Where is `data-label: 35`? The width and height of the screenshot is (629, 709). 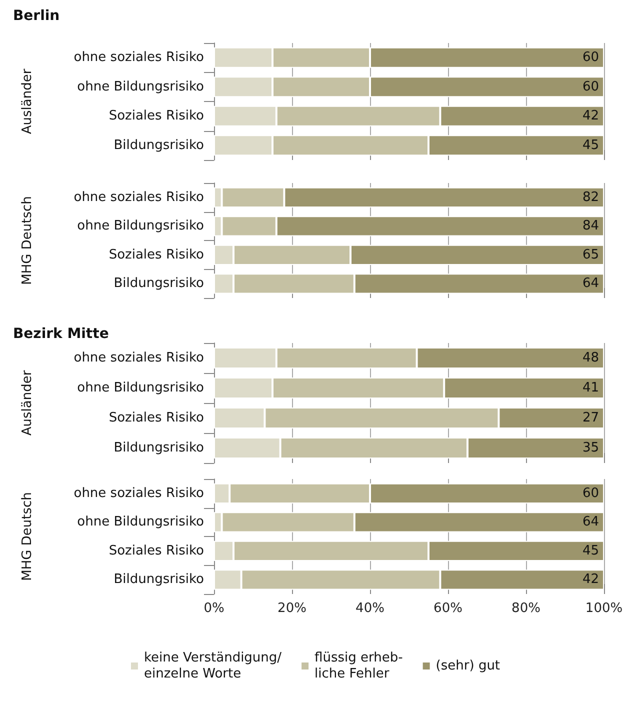 data-label: 35 is located at coordinates (590, 448).